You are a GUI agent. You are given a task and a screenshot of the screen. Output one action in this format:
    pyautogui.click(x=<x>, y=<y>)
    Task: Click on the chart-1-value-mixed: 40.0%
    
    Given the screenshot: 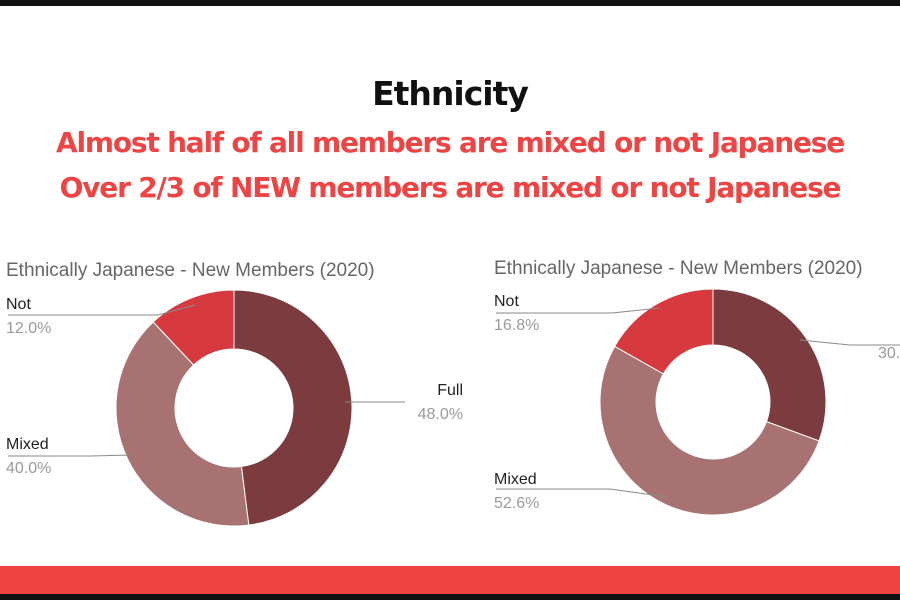 What is the action you would take?
    pyautogui.click(x=28, y=468)
    